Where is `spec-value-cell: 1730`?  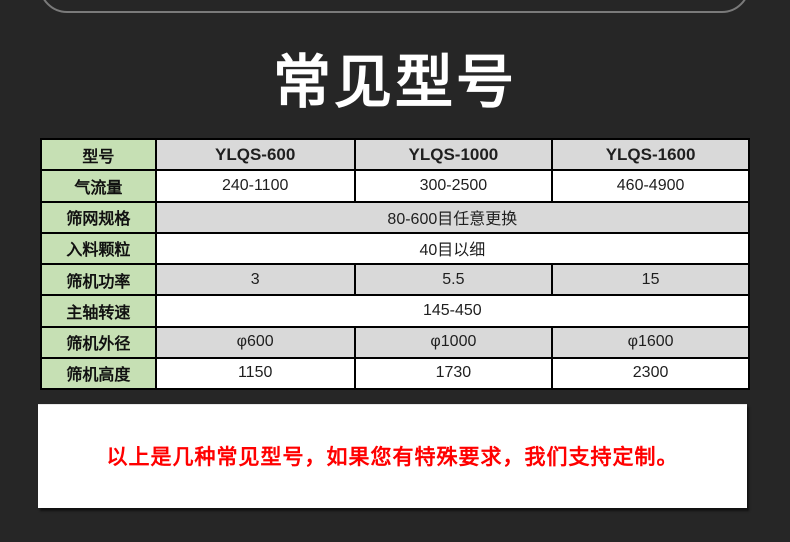 spec-value-cell: 1730 is located at coordinates (453, 373).